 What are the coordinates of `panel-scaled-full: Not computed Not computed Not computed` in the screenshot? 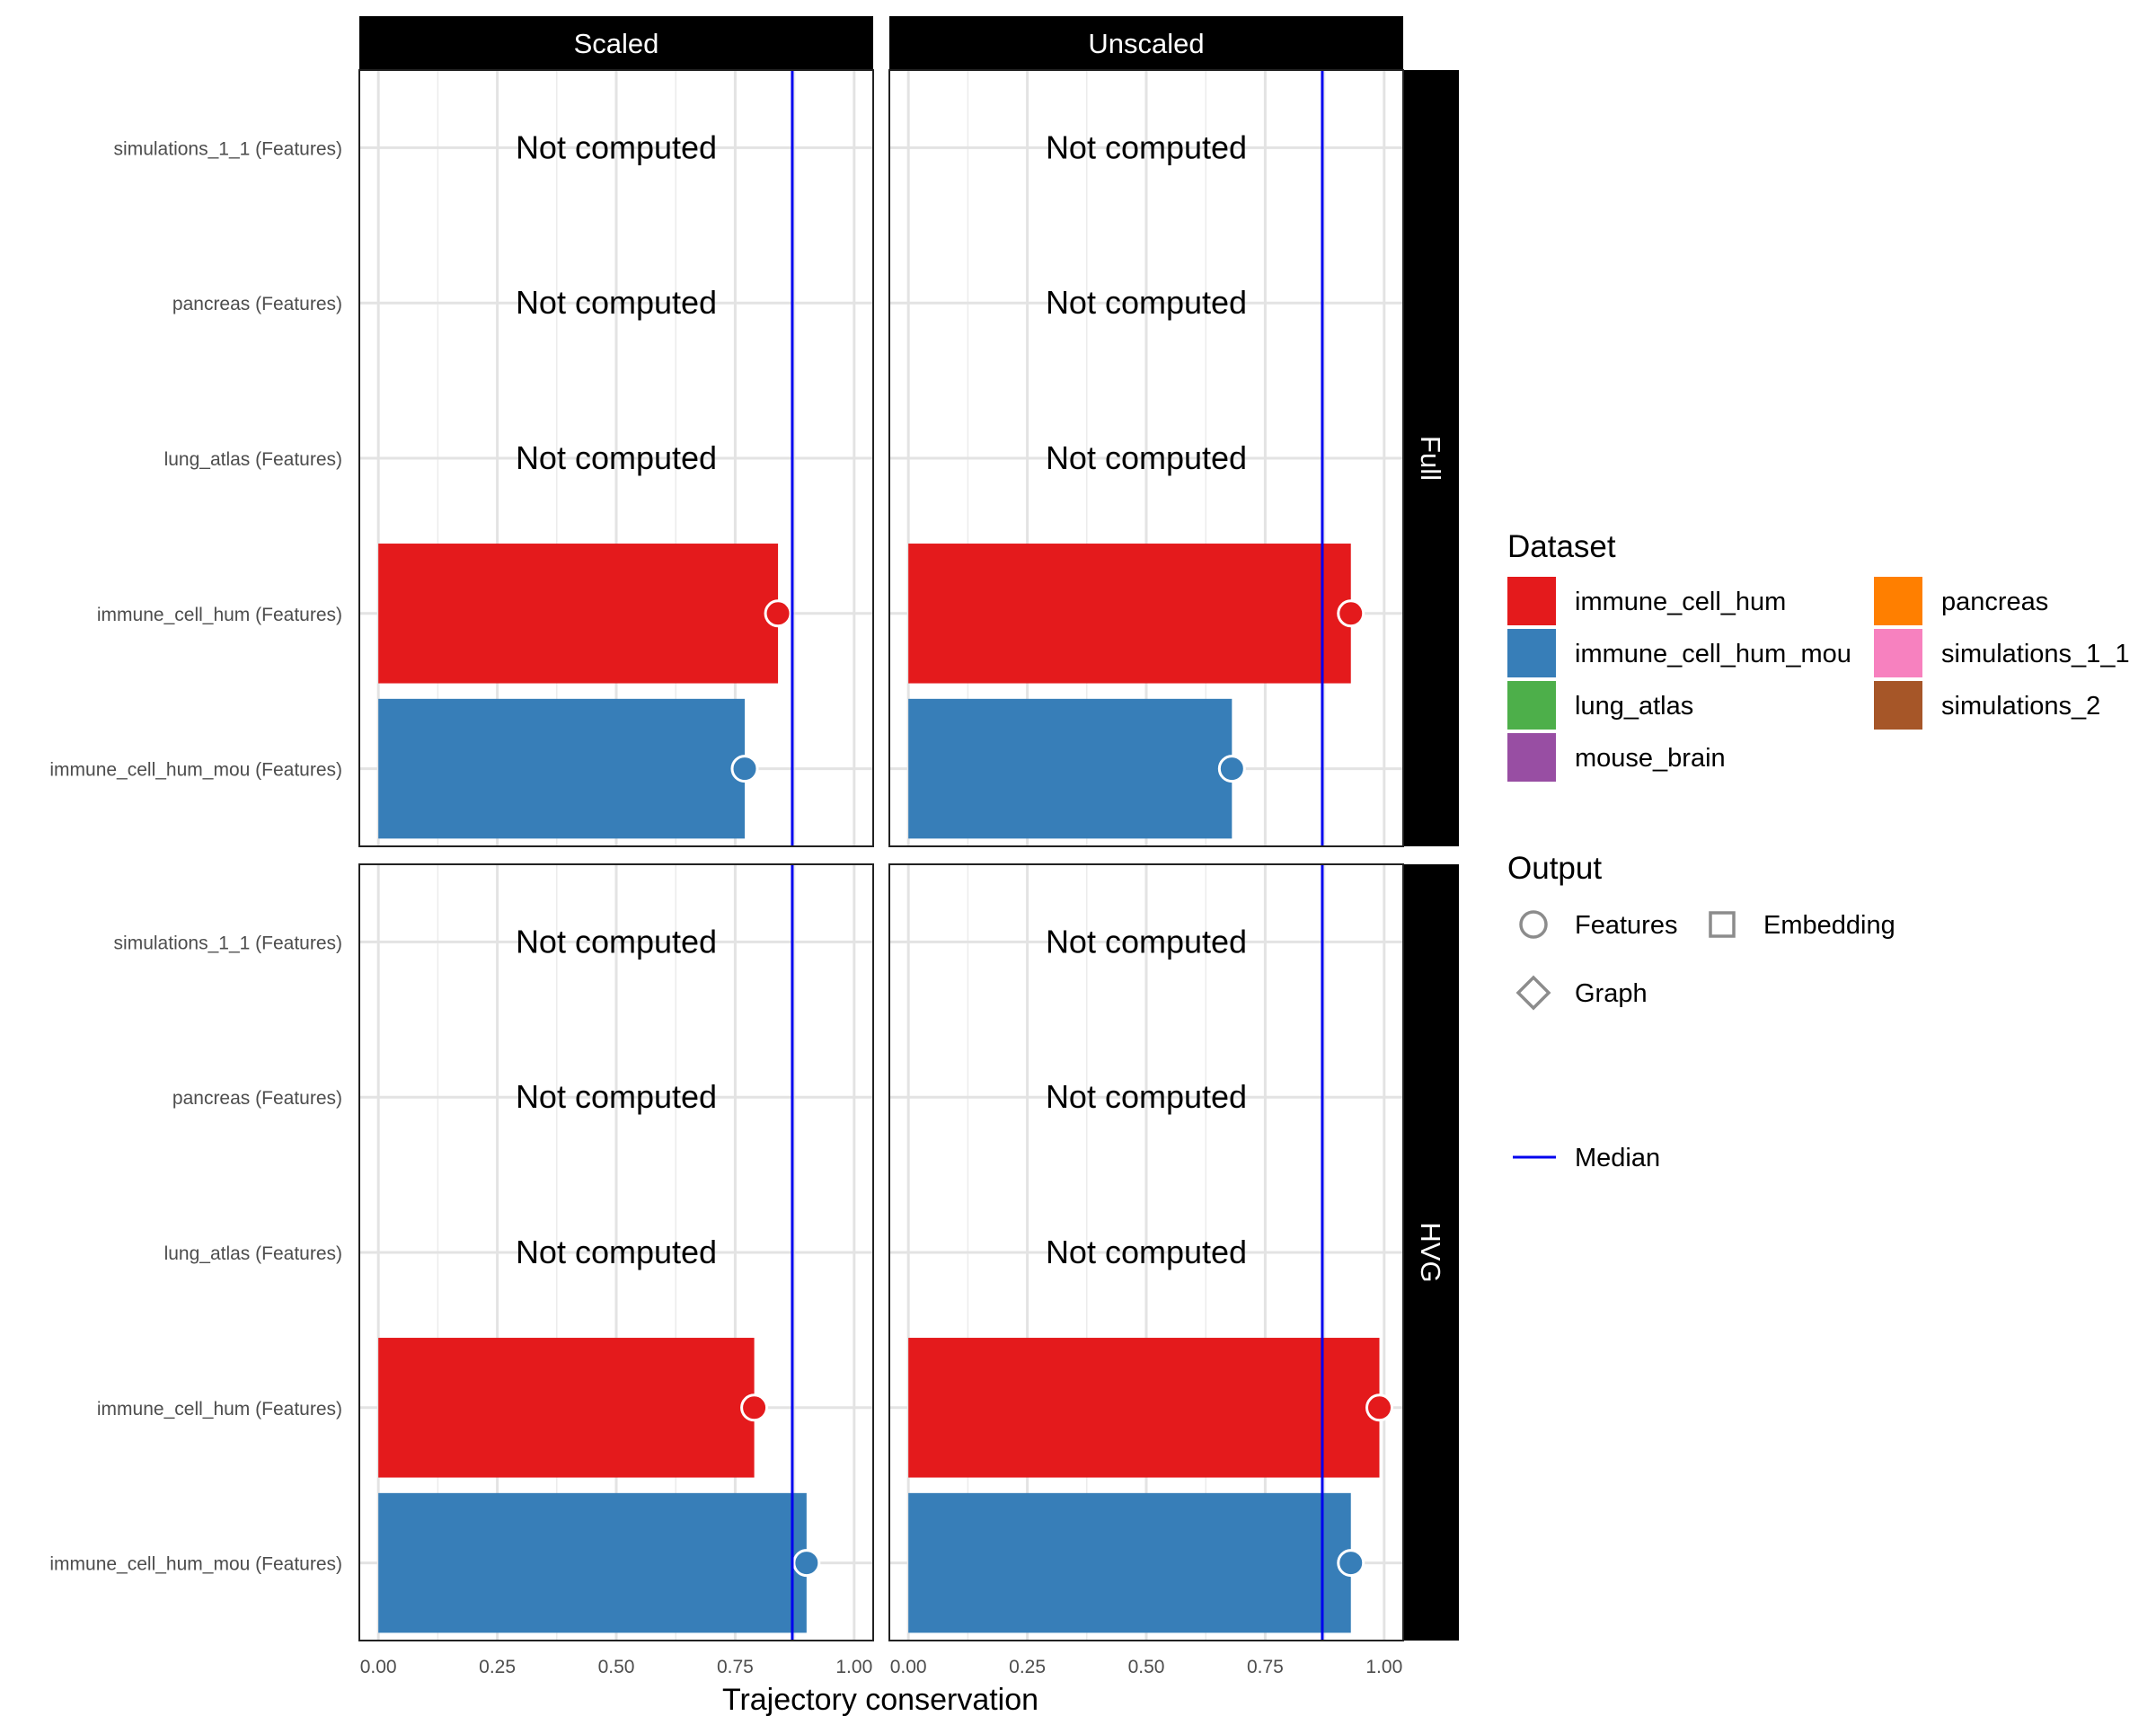 It's located at (616, 458).